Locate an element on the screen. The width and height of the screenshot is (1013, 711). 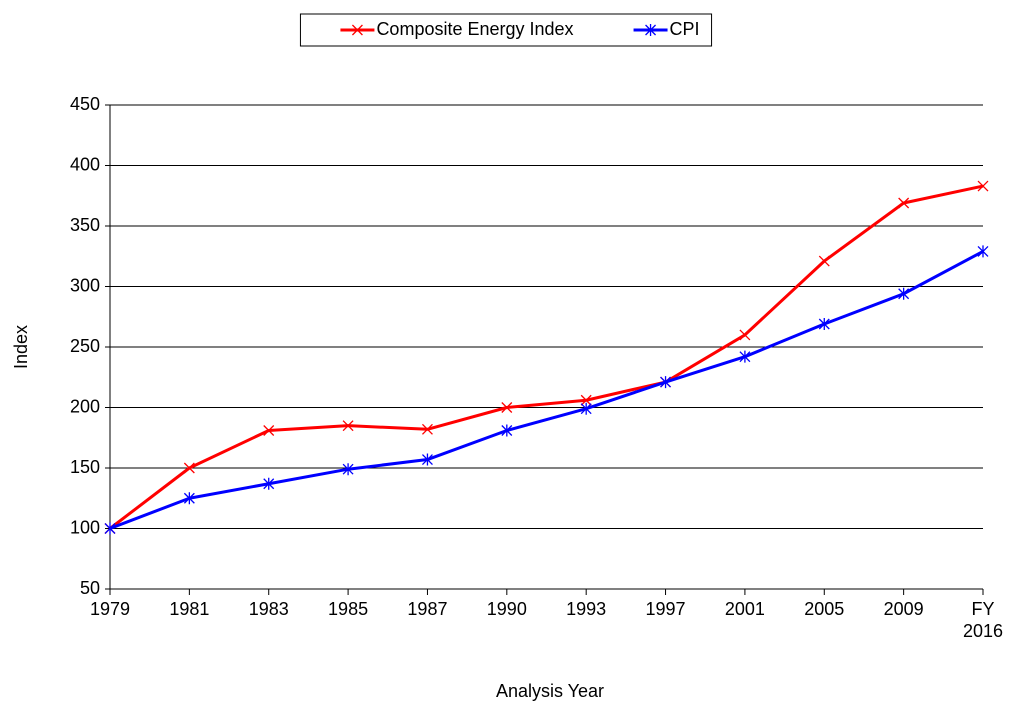
x-tick-label: 1987 is located at coordinates (427, 609).